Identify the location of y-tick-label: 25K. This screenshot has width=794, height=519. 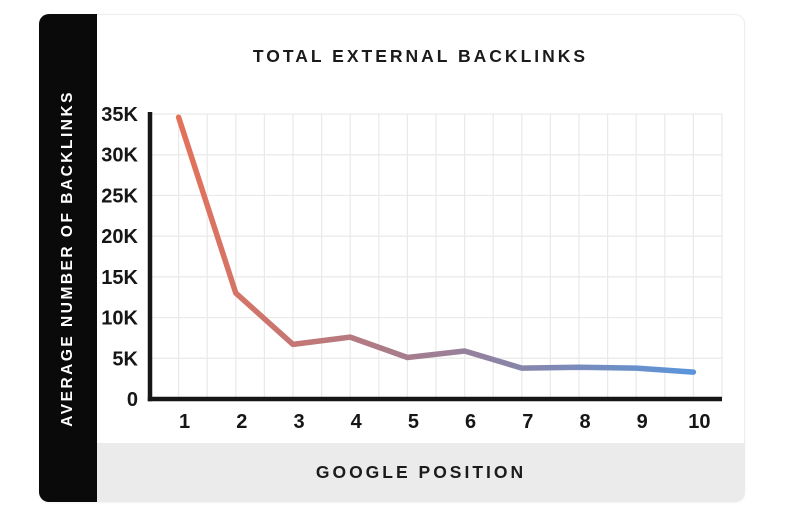
(119, 196).